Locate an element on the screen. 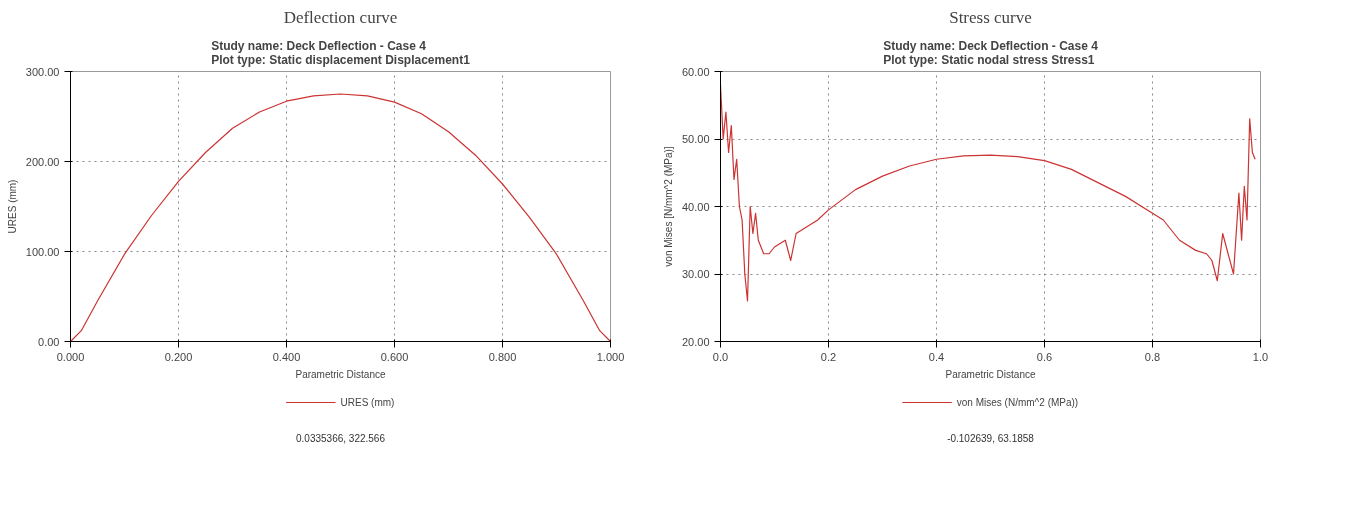  x-tick-label: 0.4 is located at coordinates (936, 356).